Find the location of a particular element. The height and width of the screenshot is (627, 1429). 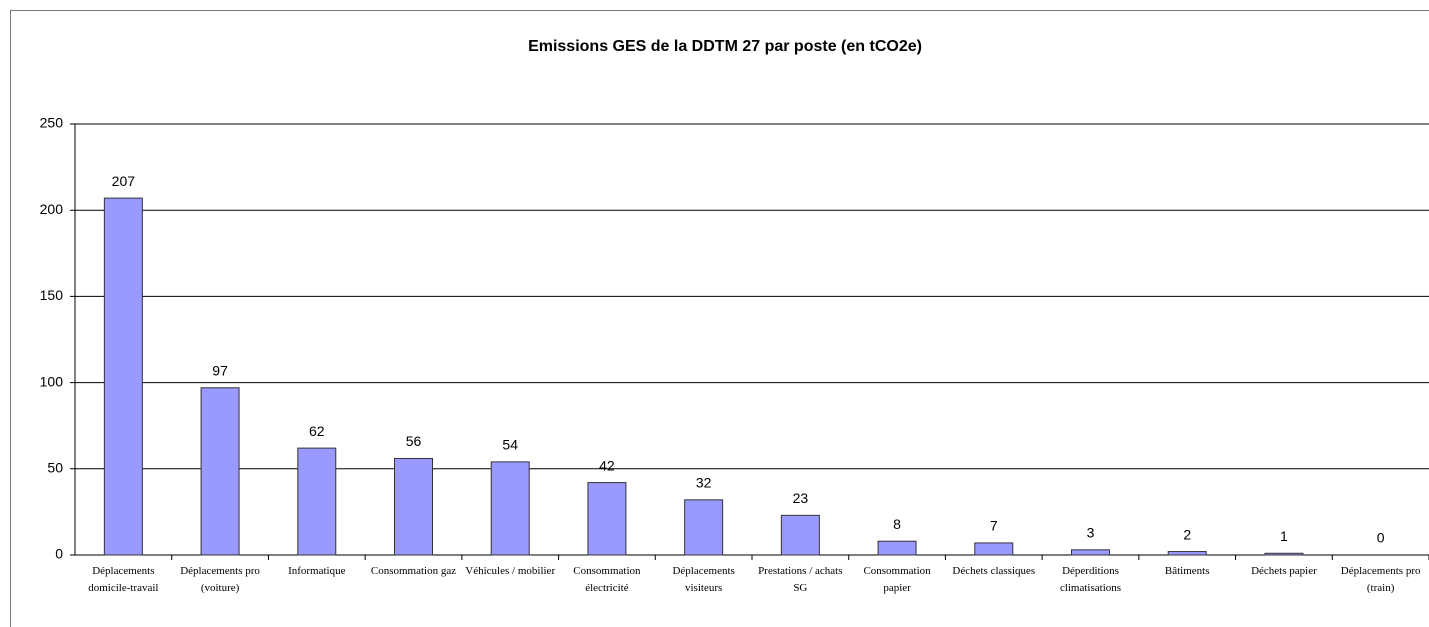

x-tick-label: Consommation papier is located at coordinates (897, 579).